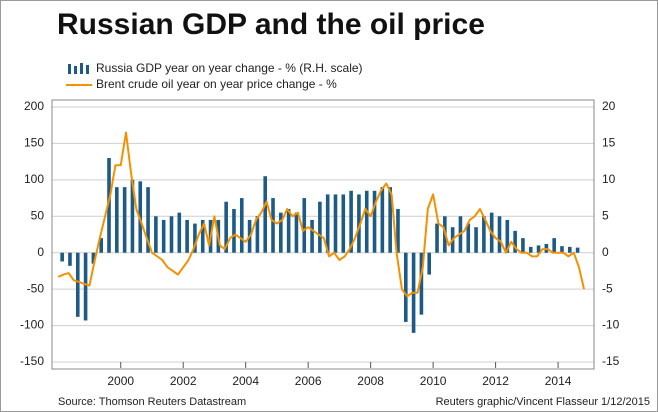  What do you see at coordinates (120, 381) in the screenshot?
I see `x-tick-label: 2000` at bounding box center [120, 381].